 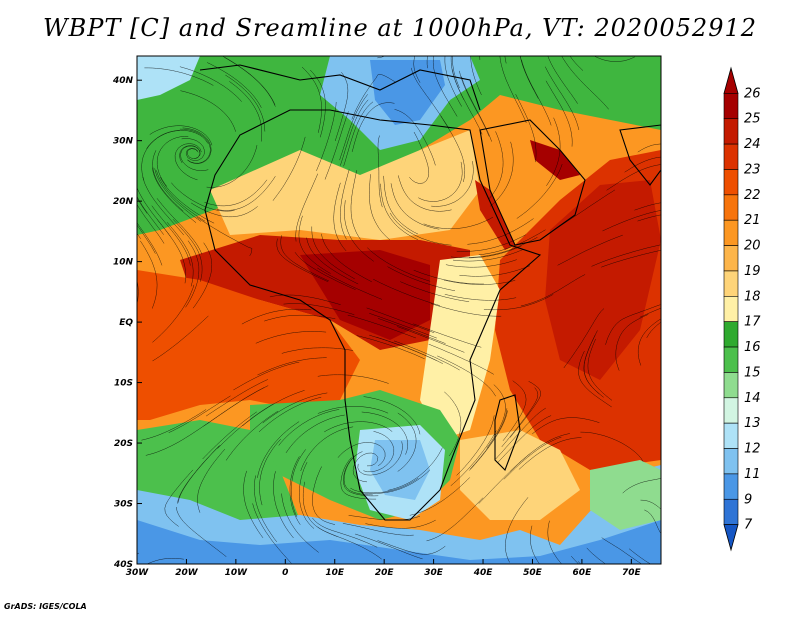 What do you see at coordinates (640, 155) in the screenshot?
I see `india-coast` at bounding box center [640, 155].